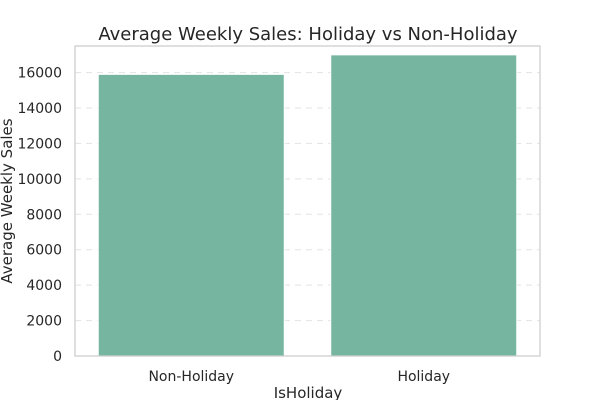  What do you see at coordinates (299, 377) in the screenshot?
I see `x-tick-labels: Non-Holiday Holiday` at bounding box center [299, 377].